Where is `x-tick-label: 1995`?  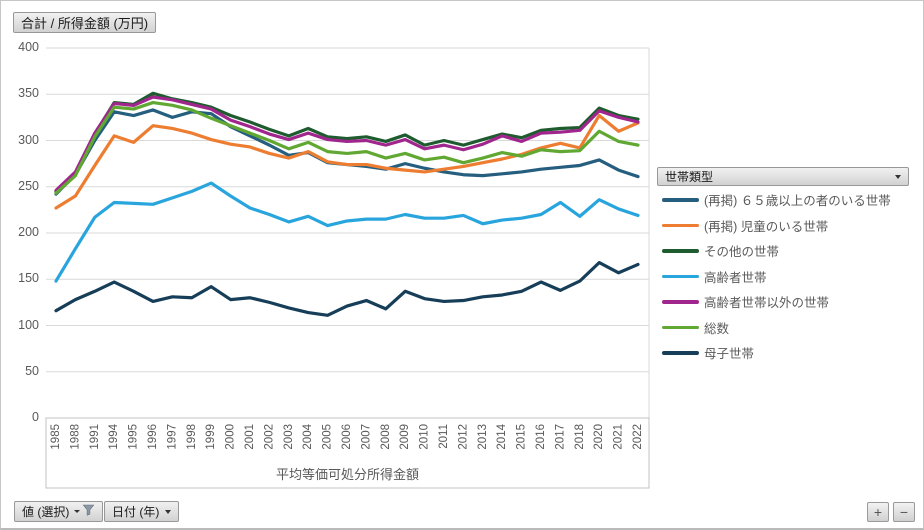
x-tick-label: 1995 is located at coordinates (134, 437).